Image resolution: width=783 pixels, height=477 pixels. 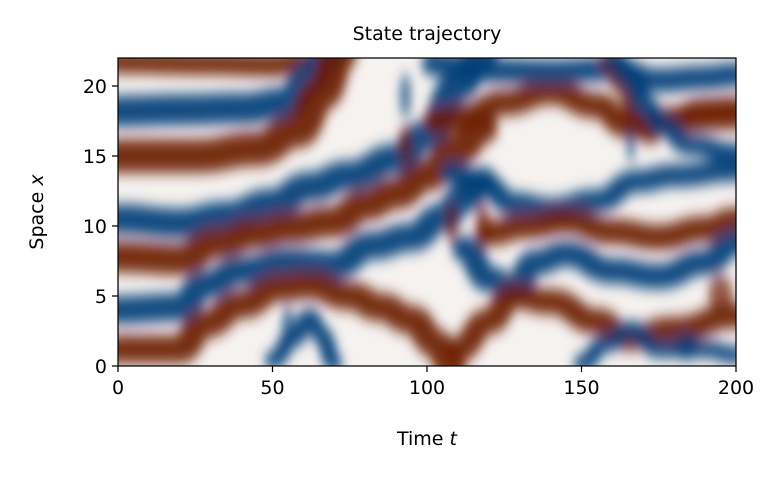 What do you see at coordinates (101, 367) in the screenshot?
I see `y-tick-label: 0` at bounding box center [101, 367].